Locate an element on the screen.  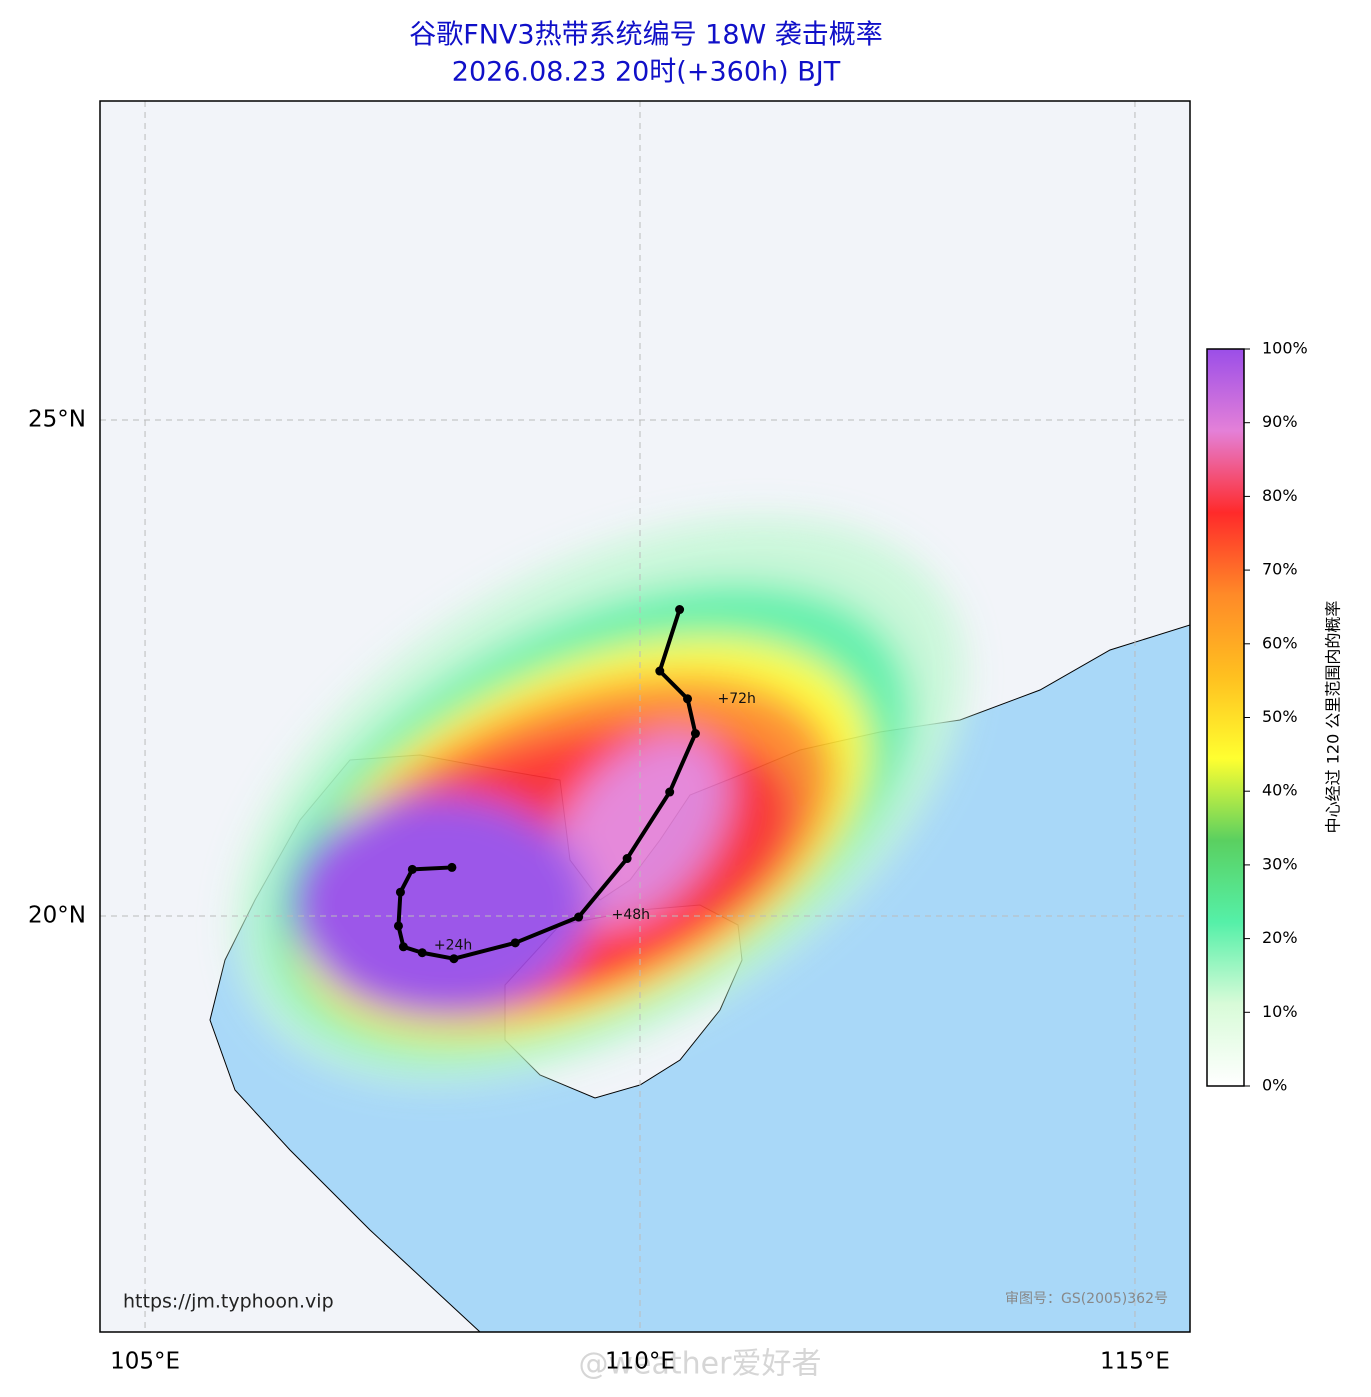
colorbar-tick-label: 60% is located at coordinates (1280, 642).